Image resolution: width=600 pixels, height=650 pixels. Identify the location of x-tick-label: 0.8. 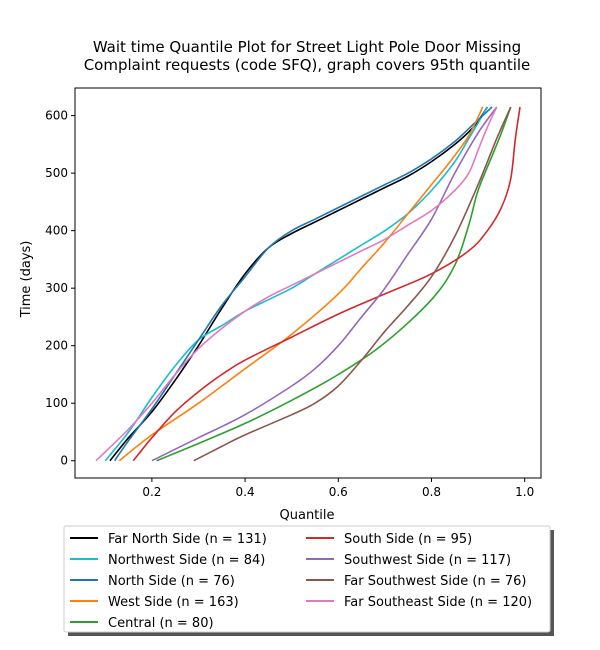
(431, 492).